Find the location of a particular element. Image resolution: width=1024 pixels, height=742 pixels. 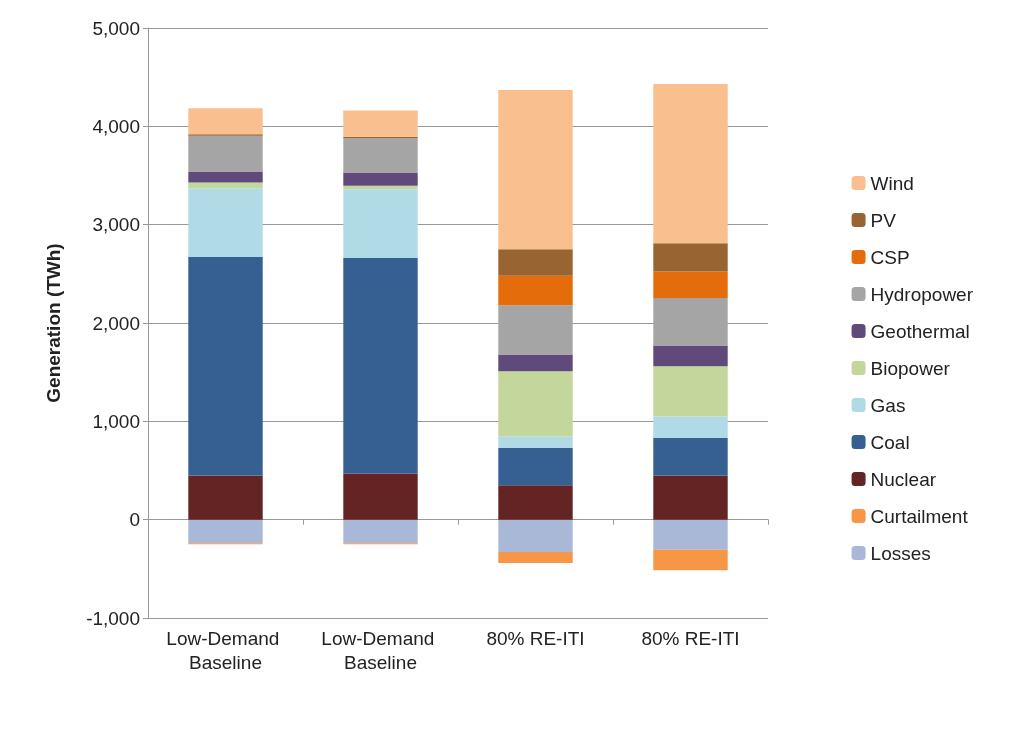

legend-label: Geothermal is located at coordinates (920, 331).